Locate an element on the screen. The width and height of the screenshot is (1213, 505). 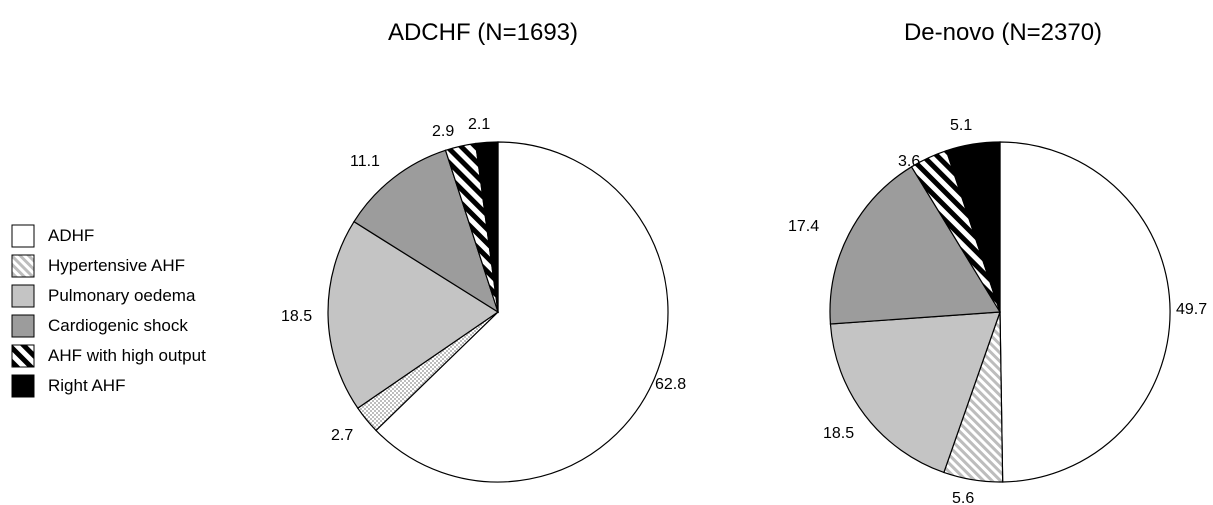
pie-slice-denovo-pulmonary-oedema is located at coordinates (915, 392).